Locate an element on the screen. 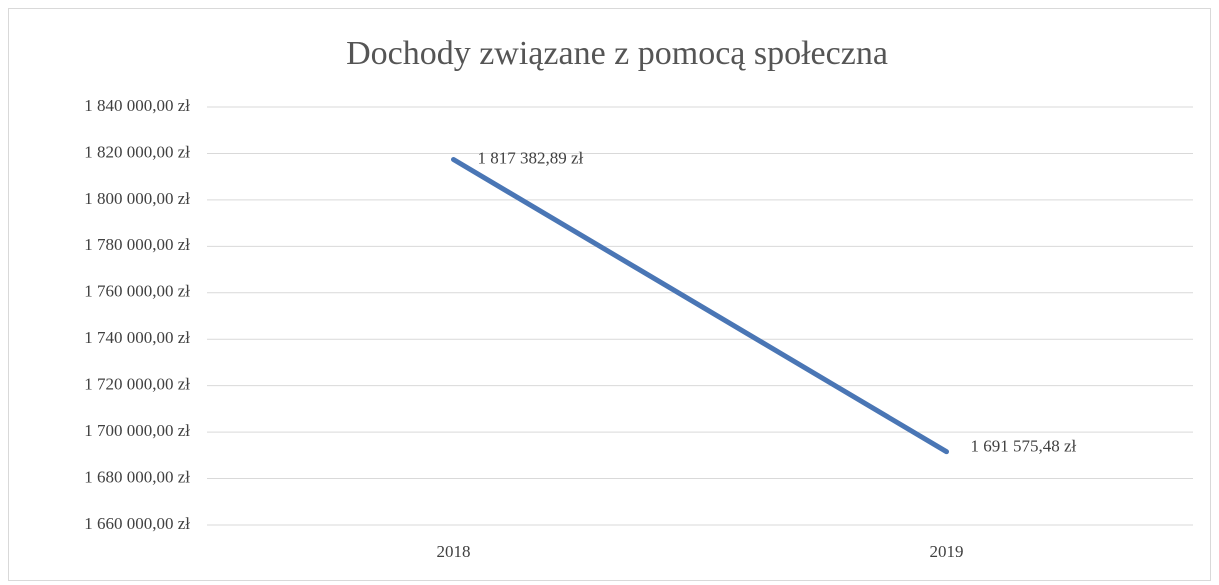 The image size is (1219, 585). y-tick-label: 1 720 000,00 zł is located at coordinates (137, 384).